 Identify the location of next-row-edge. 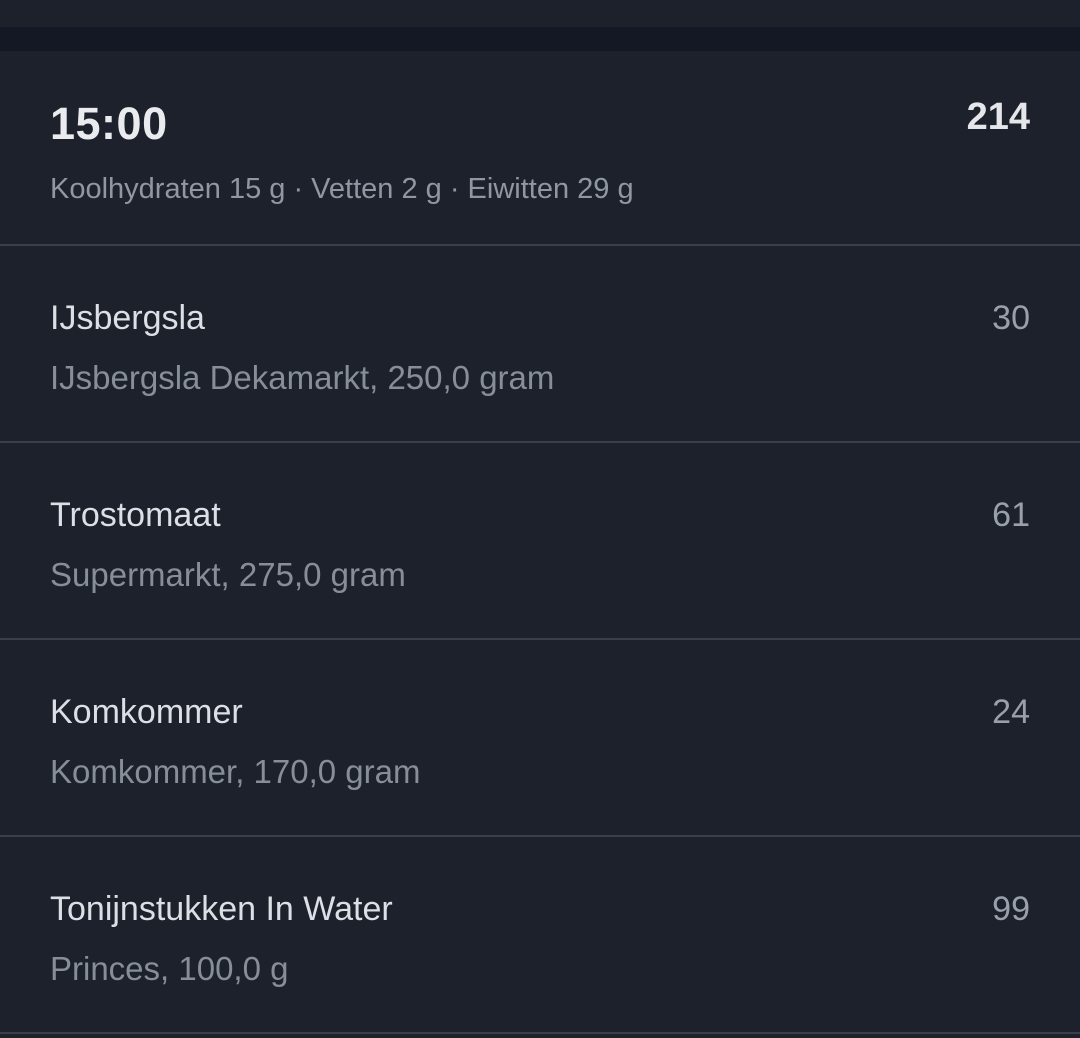
(540, 1036).